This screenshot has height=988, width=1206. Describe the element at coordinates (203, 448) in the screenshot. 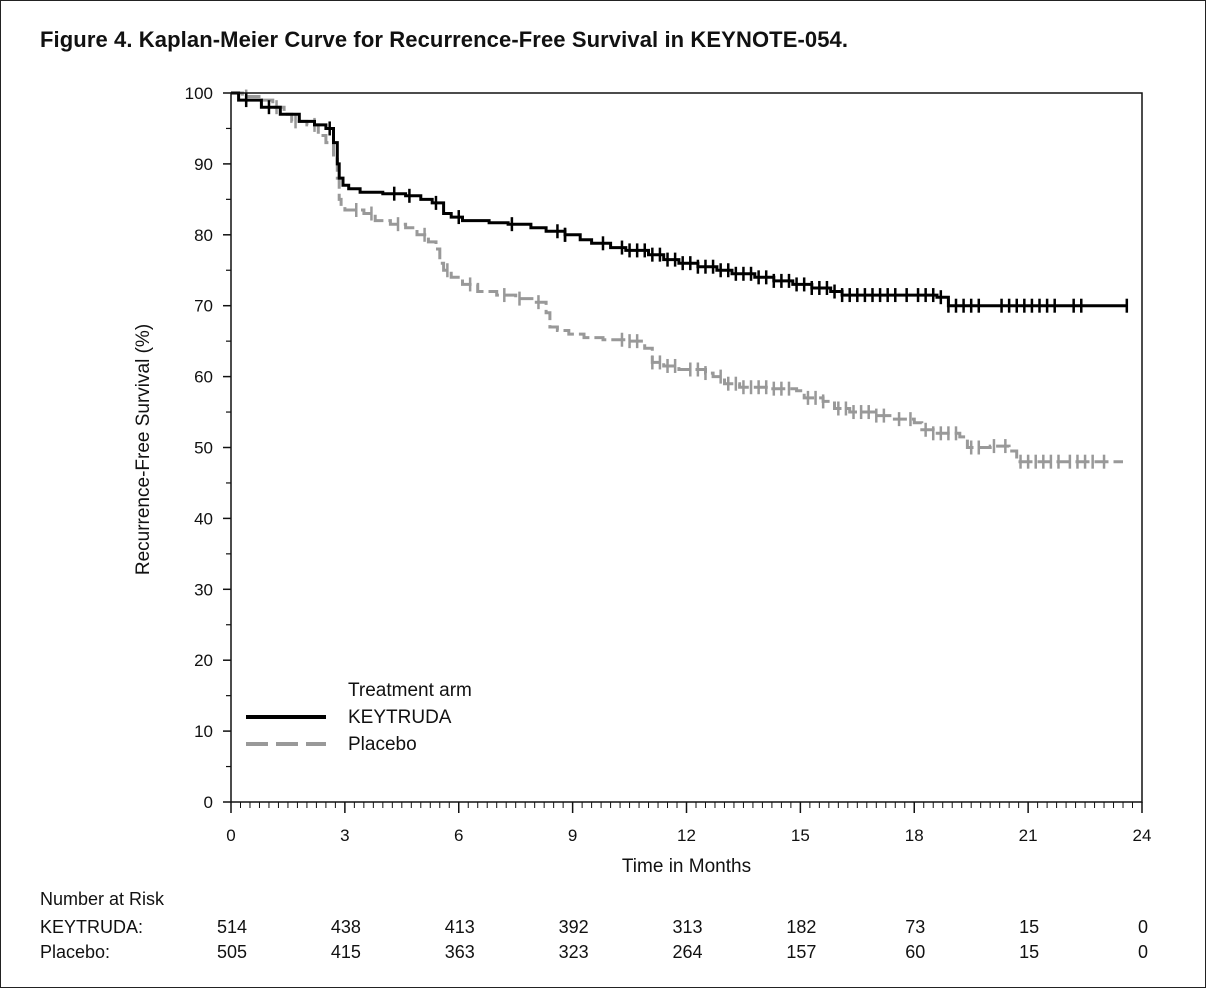

I see `y-tick-label-5: 50` at that location.